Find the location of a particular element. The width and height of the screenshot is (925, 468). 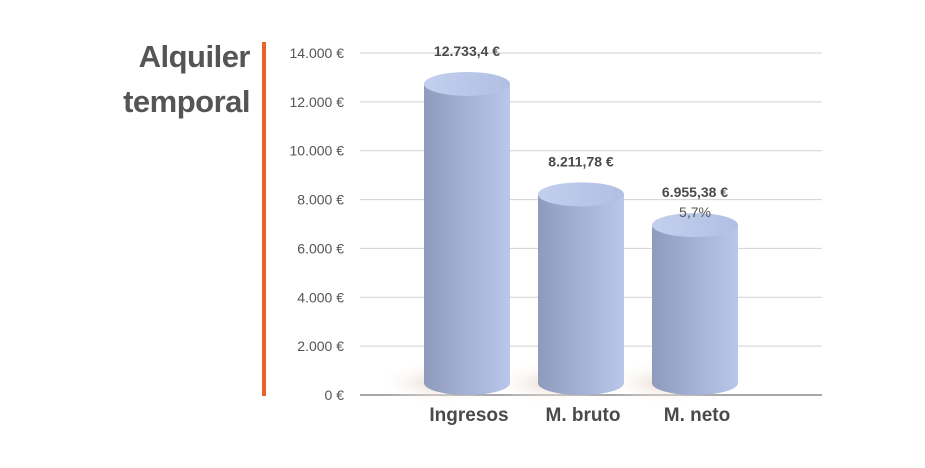

y-tick-label: 14.000 € is located at coordinates (317, 53).